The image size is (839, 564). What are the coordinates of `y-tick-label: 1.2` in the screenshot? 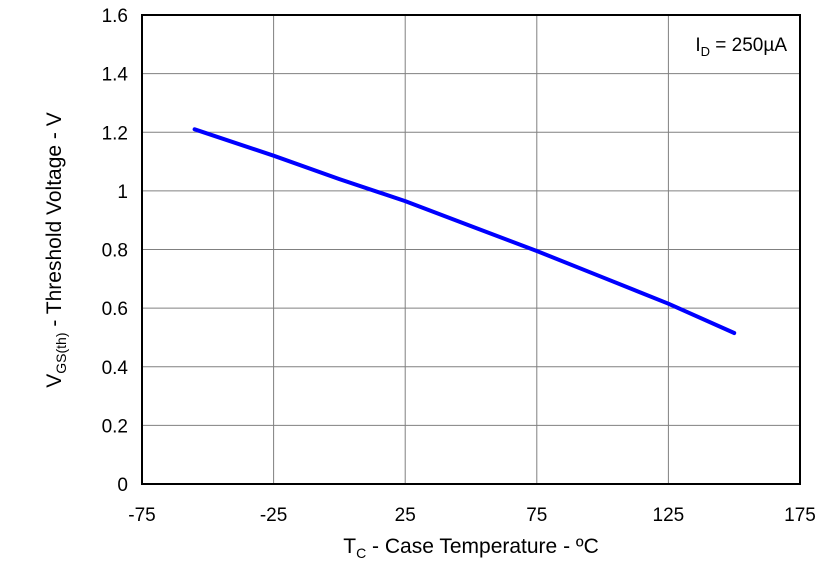 It's located at (115, 133).